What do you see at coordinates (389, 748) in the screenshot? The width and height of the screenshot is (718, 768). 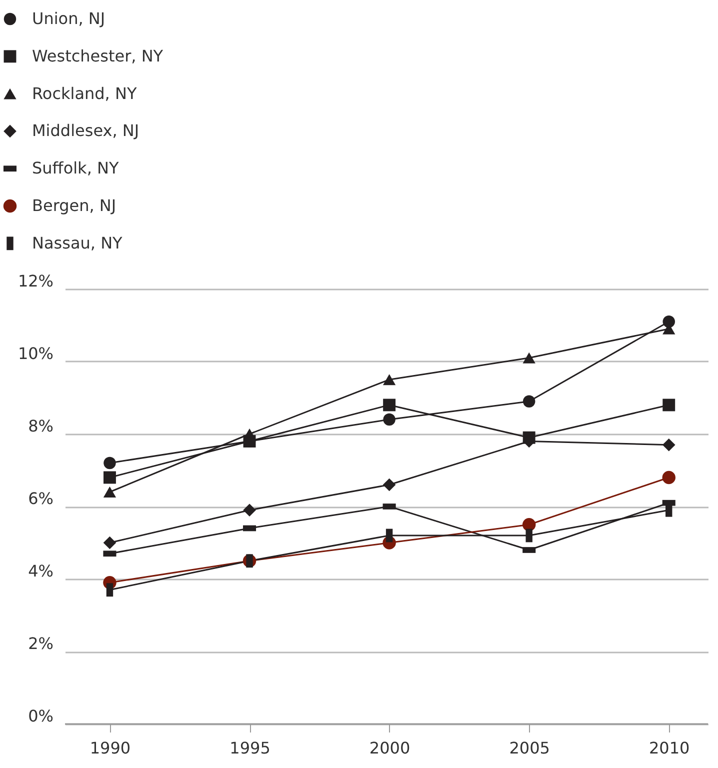 I see `x-tick-label: 2000` at bounding box center [389, 748].